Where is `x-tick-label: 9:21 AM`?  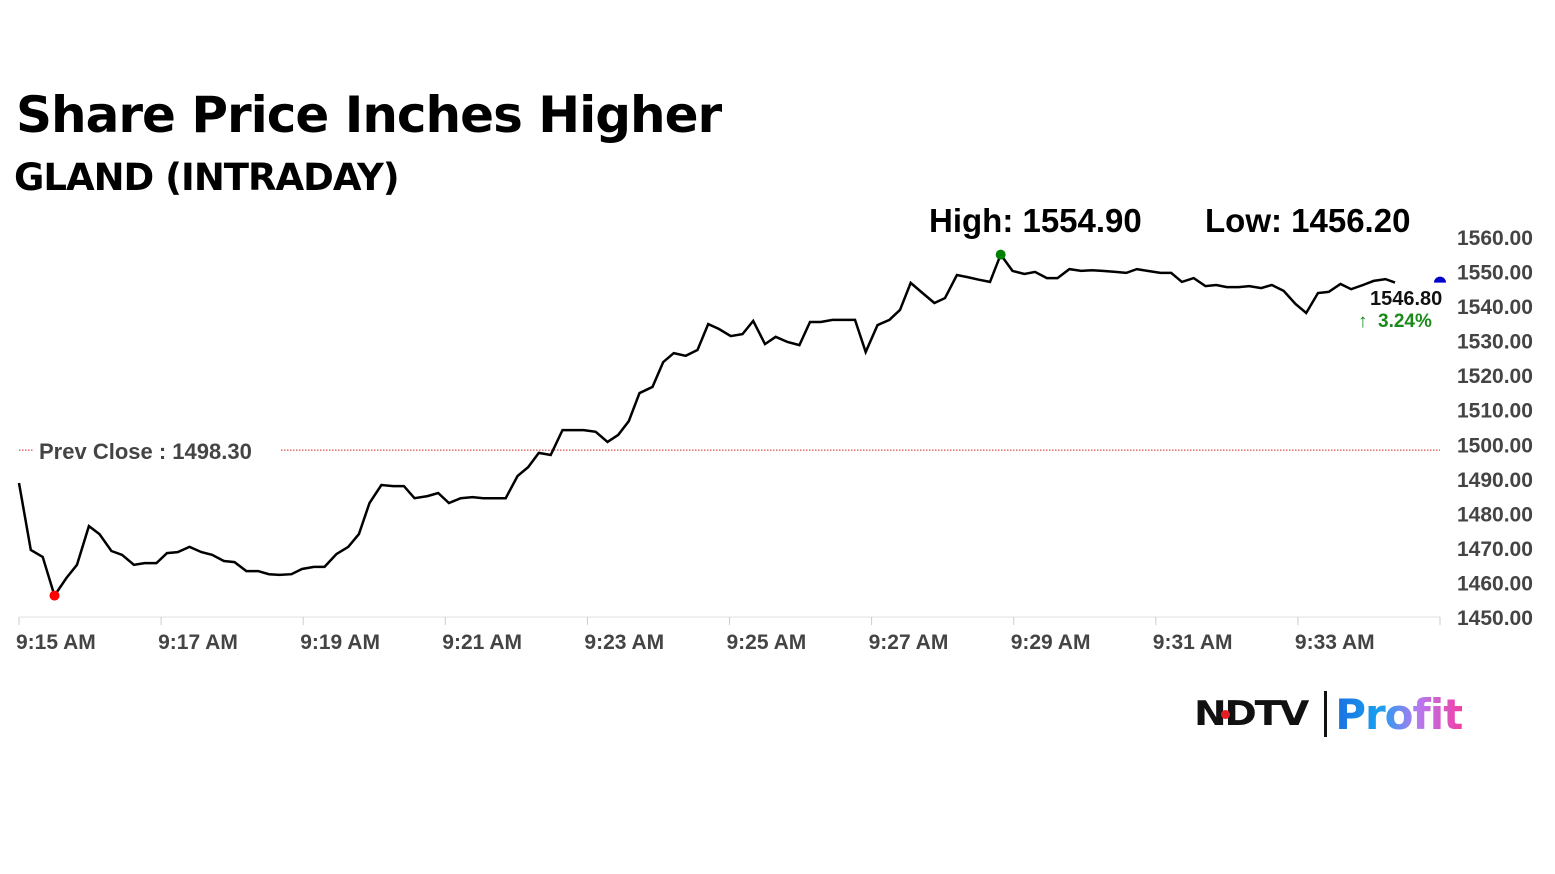
x-tick-label: 9:21 AM is located at coordinates (482, 642).